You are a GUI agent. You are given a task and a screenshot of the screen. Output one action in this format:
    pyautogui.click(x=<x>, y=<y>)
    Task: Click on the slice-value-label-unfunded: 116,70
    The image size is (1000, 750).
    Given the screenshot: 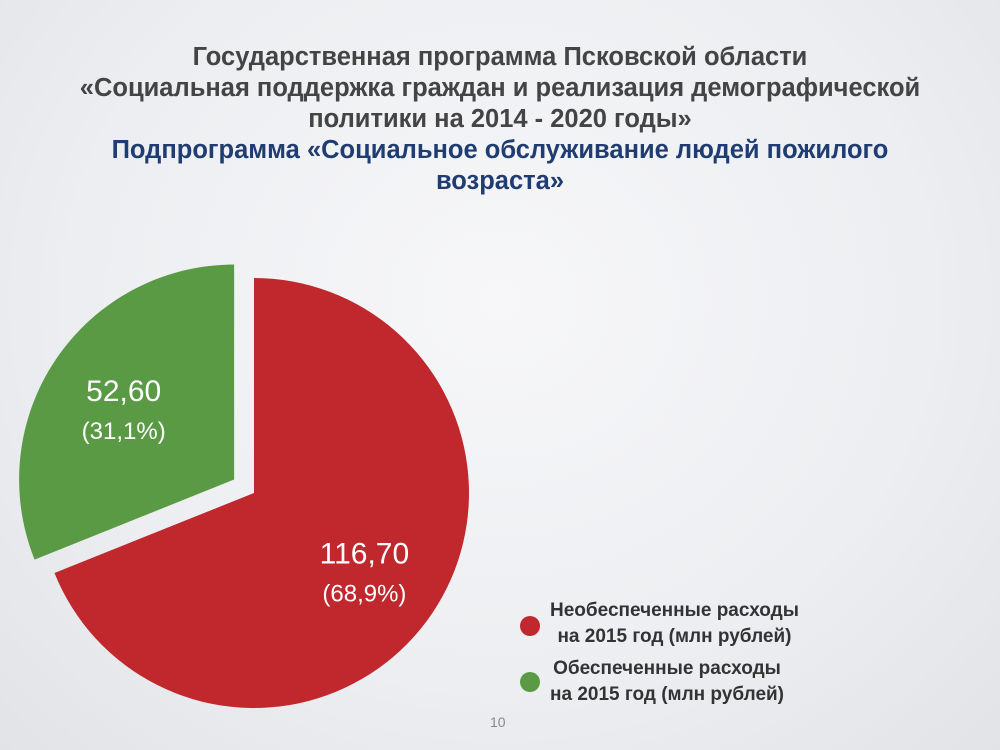 What is the action you would take?
    pyautogui.click(x=365, y=554)
    